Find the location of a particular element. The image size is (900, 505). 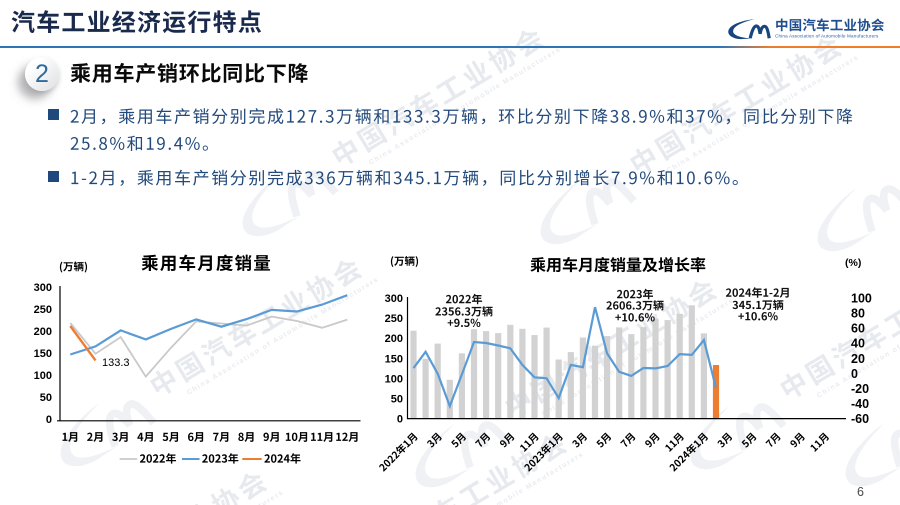

svg-text: -20 is located at coordinates (860, 389).